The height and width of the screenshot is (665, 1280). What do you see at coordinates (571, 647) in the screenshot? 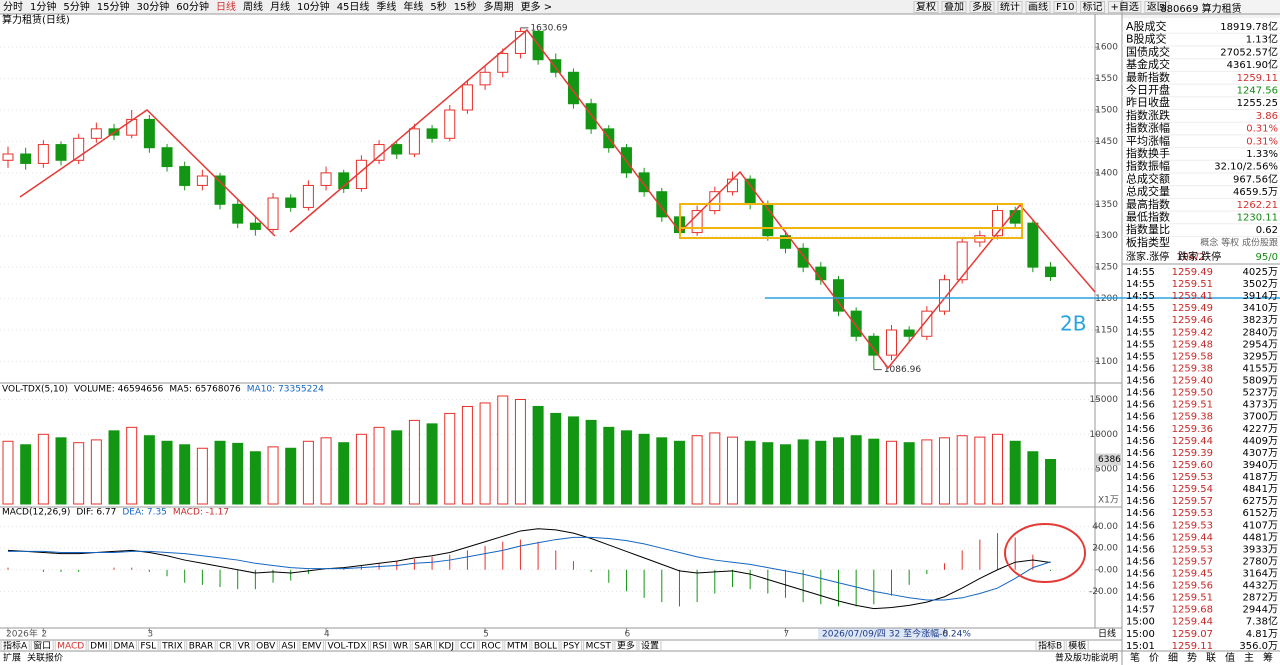
I see `indicator-tab: PSY` at bounding box center [571, 647].